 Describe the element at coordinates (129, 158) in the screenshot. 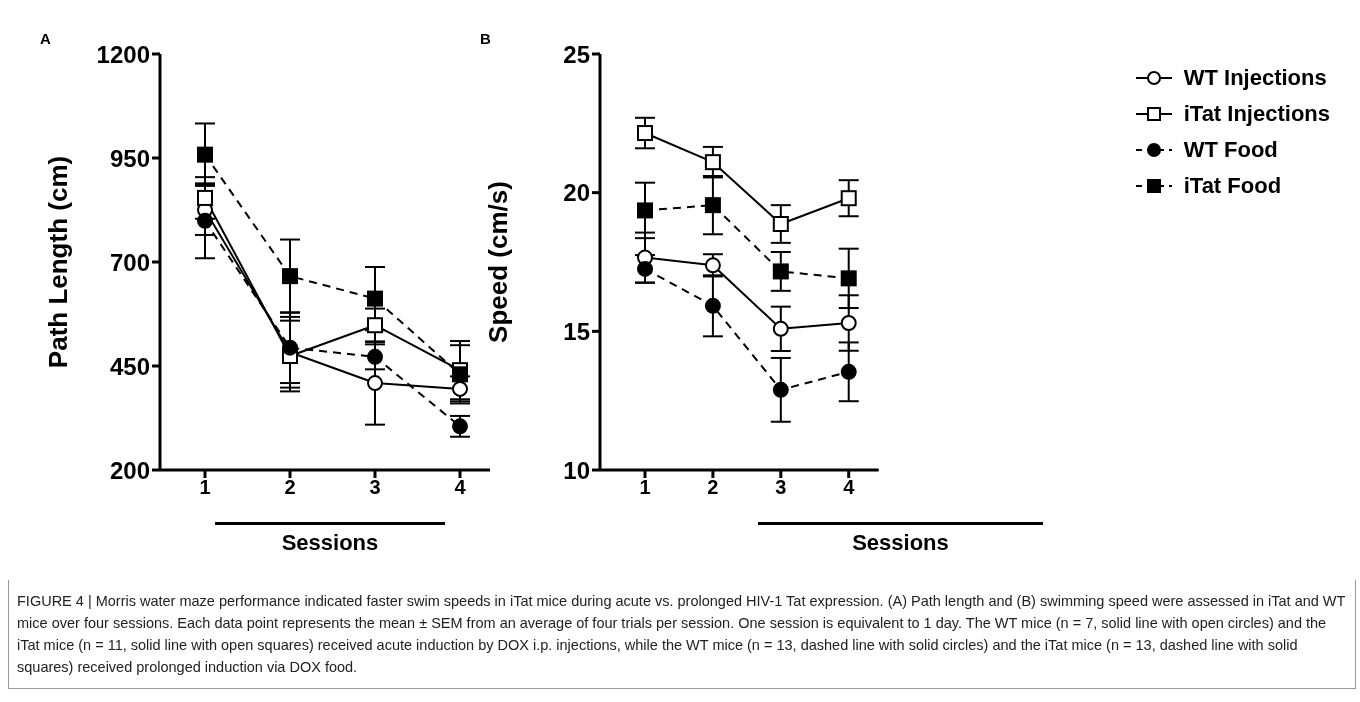

I see `y-tick-label: 950` at that location.